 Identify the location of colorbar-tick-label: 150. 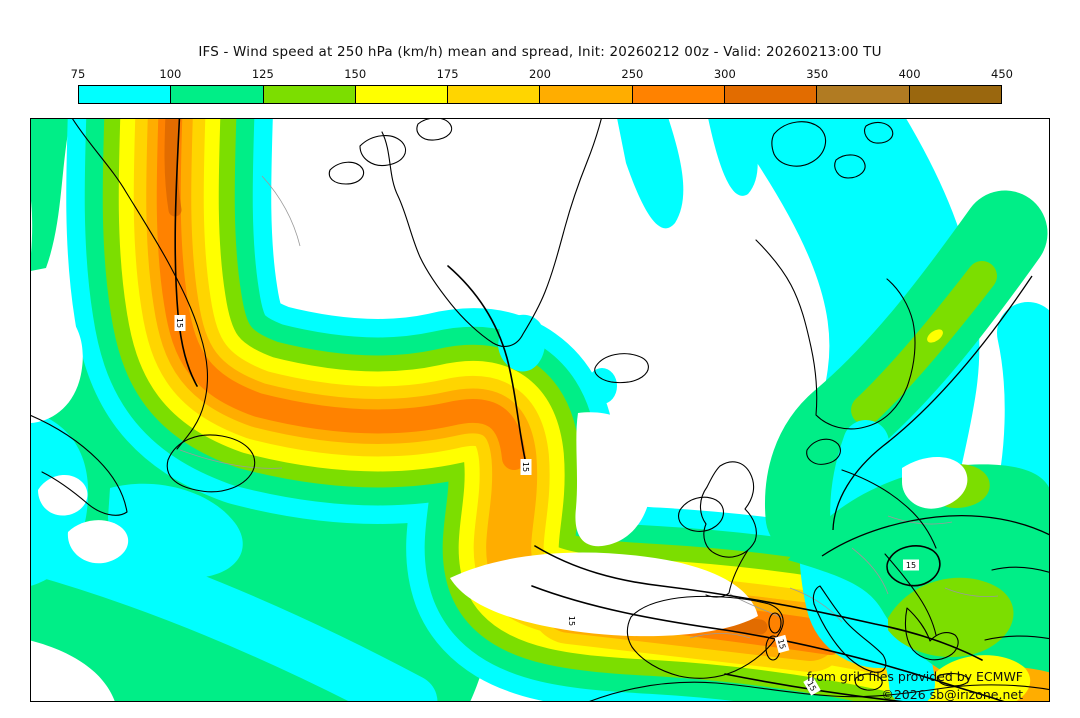
(355, 74).